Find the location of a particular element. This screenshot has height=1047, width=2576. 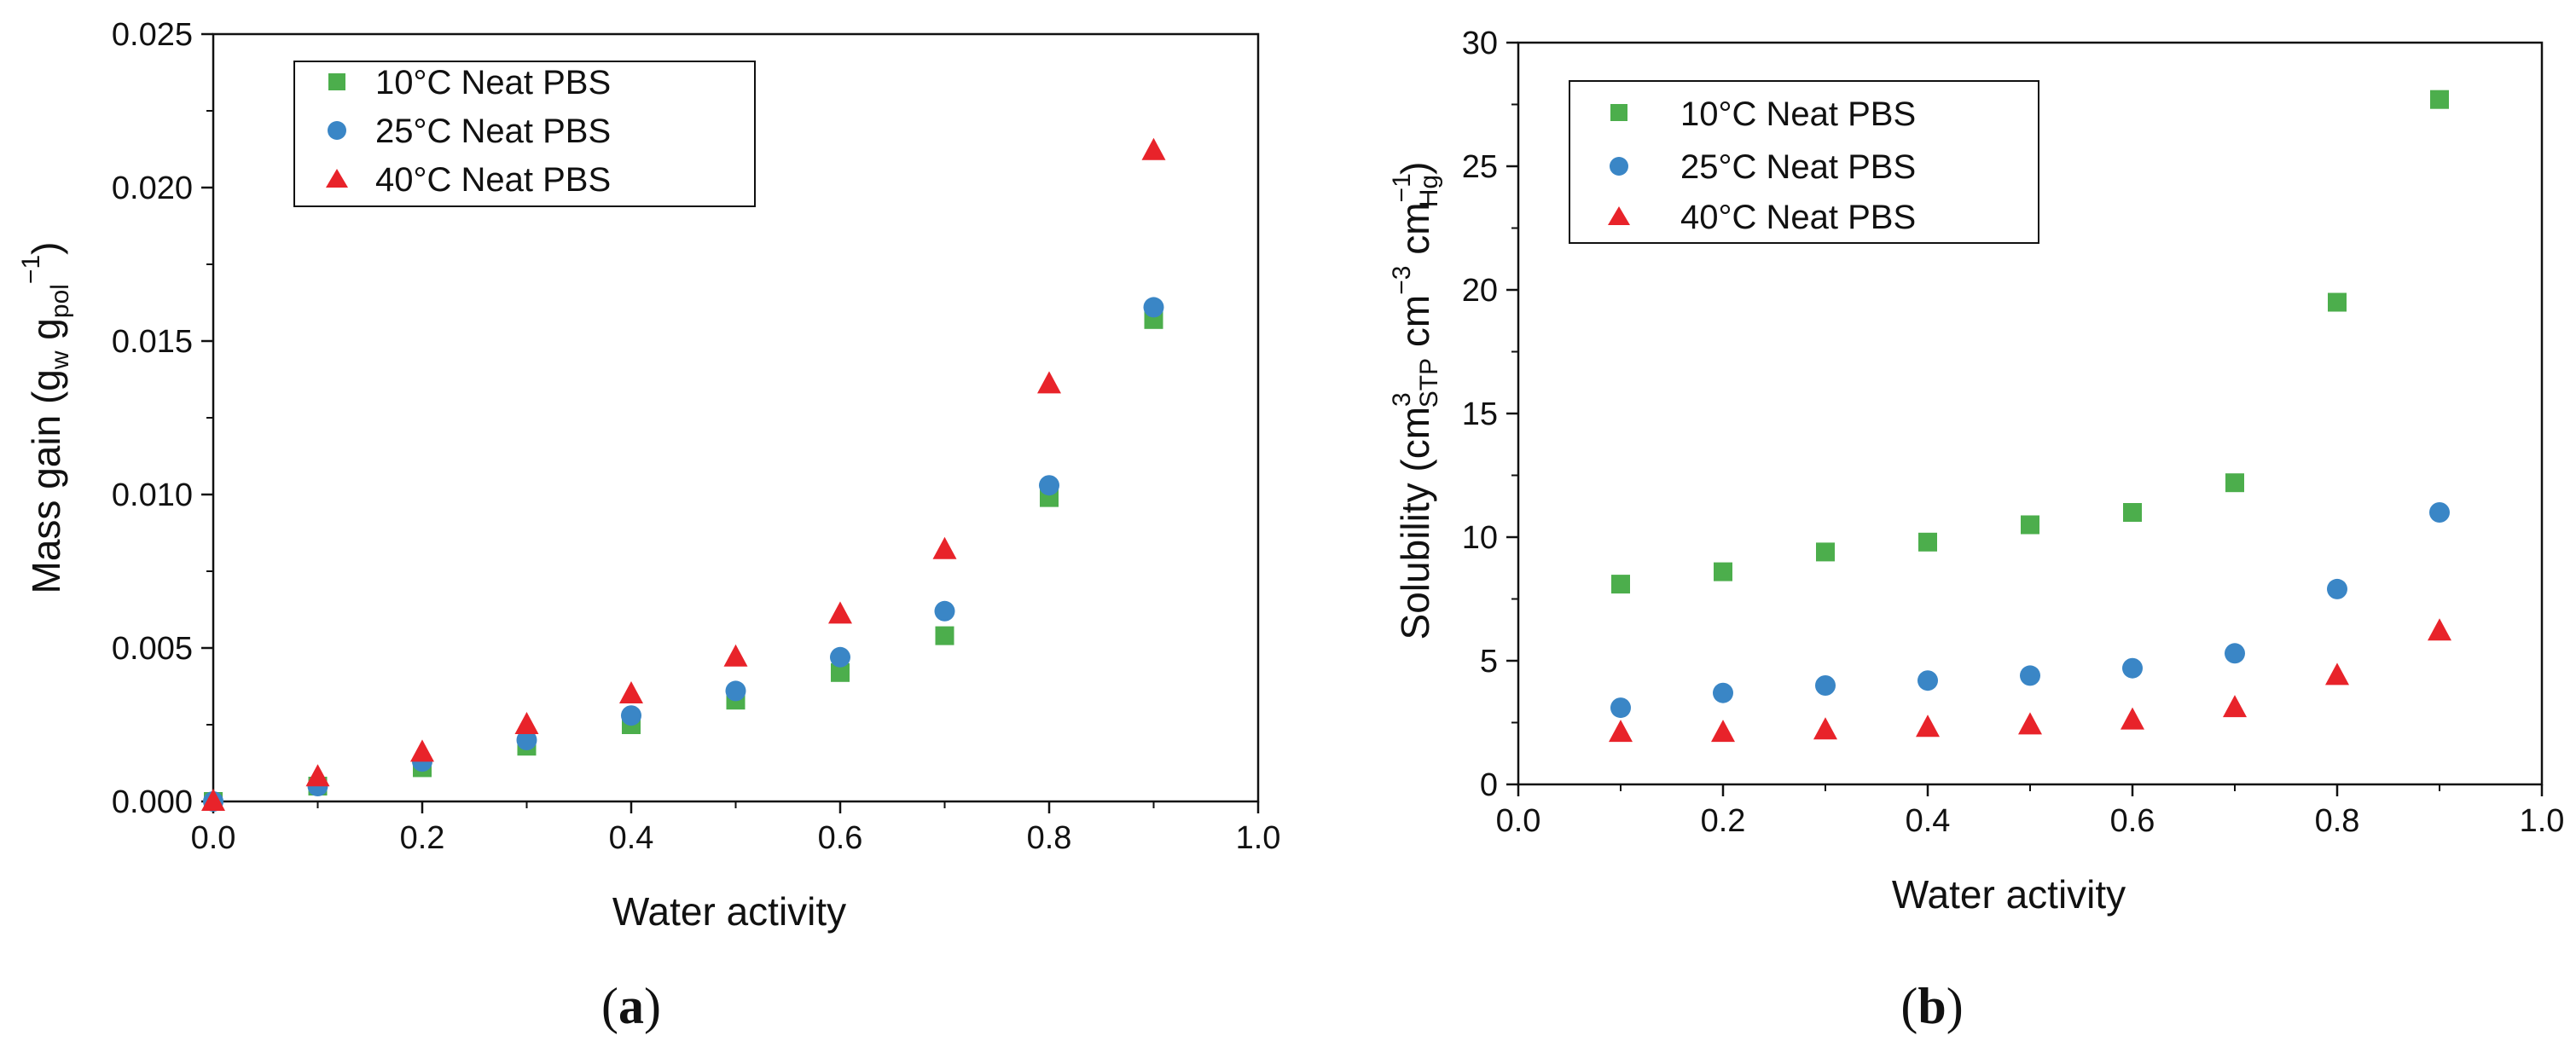

chart-a-xtick-label: 1.0 is located at coordinates (1258, 838).